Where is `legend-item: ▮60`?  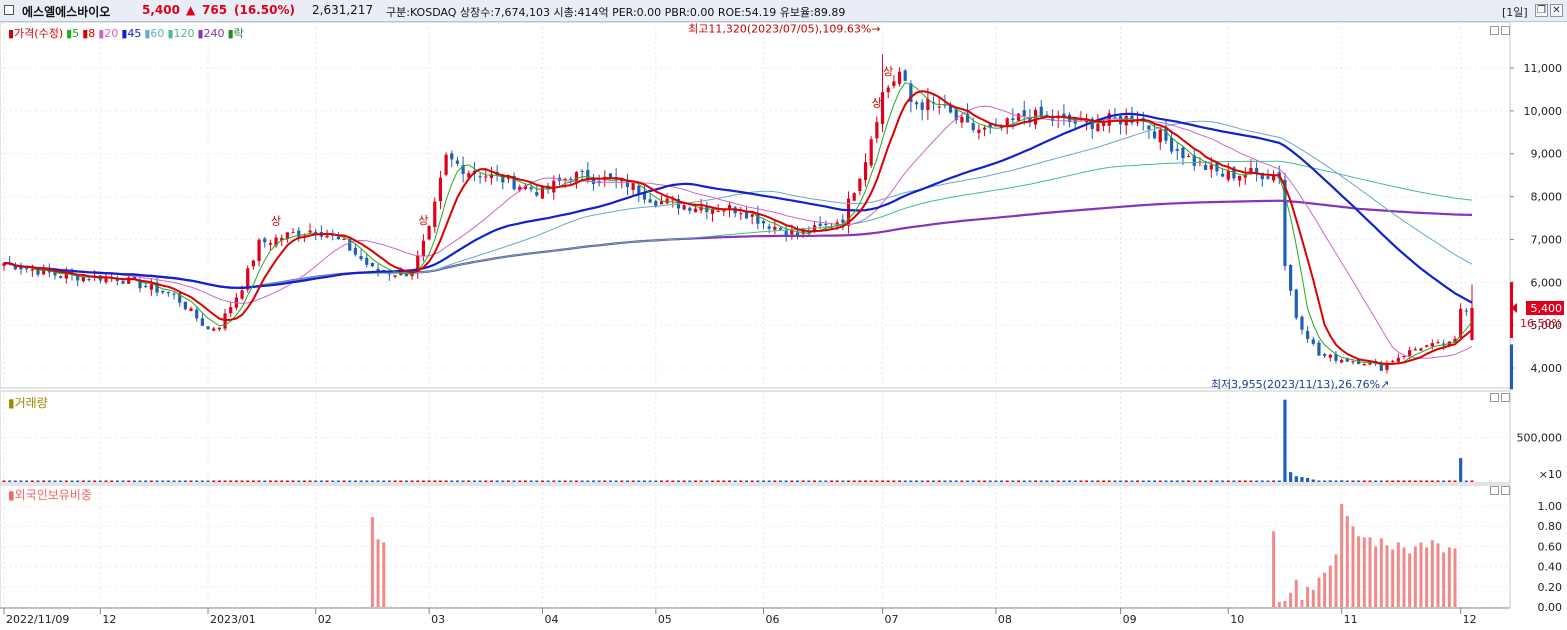
legend-item: ▮60 is located at coordinates (154, 33).